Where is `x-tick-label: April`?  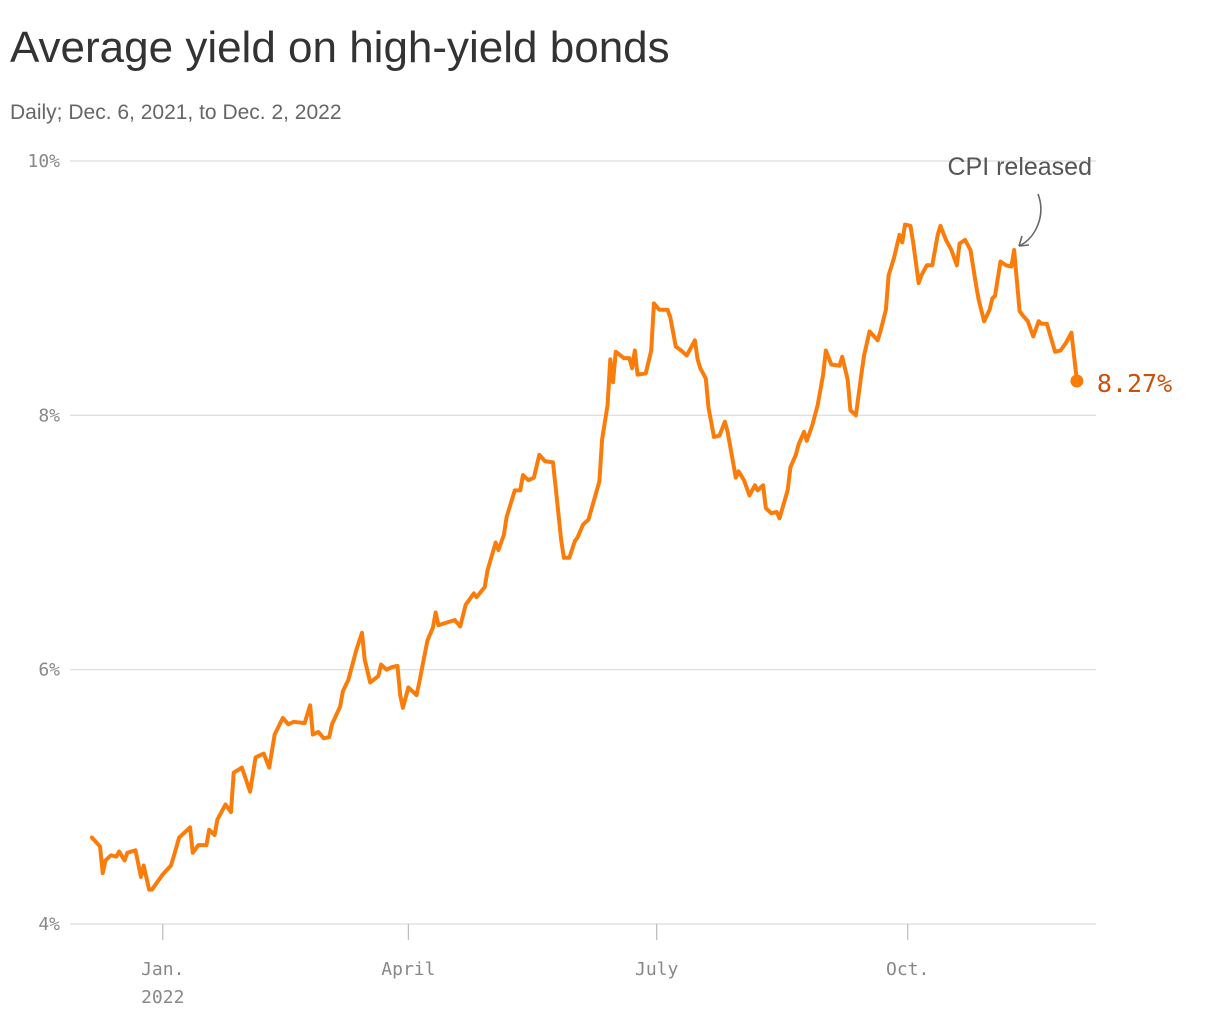
x-tick-label: April is located at coordinates (408, 969).